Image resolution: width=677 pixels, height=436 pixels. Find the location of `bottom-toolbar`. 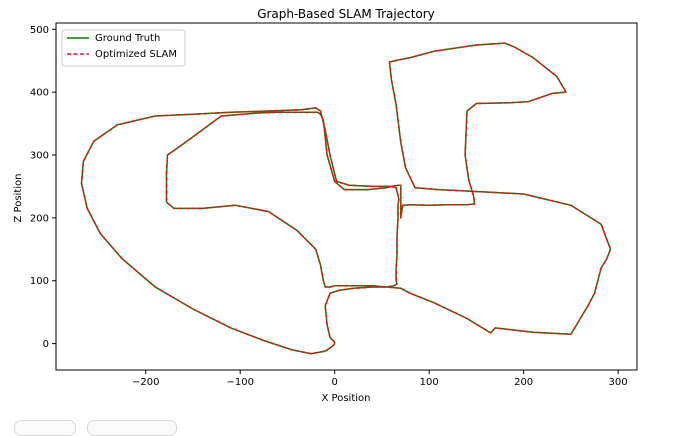

bottom-toolbar is located at coordinates (338, 425).